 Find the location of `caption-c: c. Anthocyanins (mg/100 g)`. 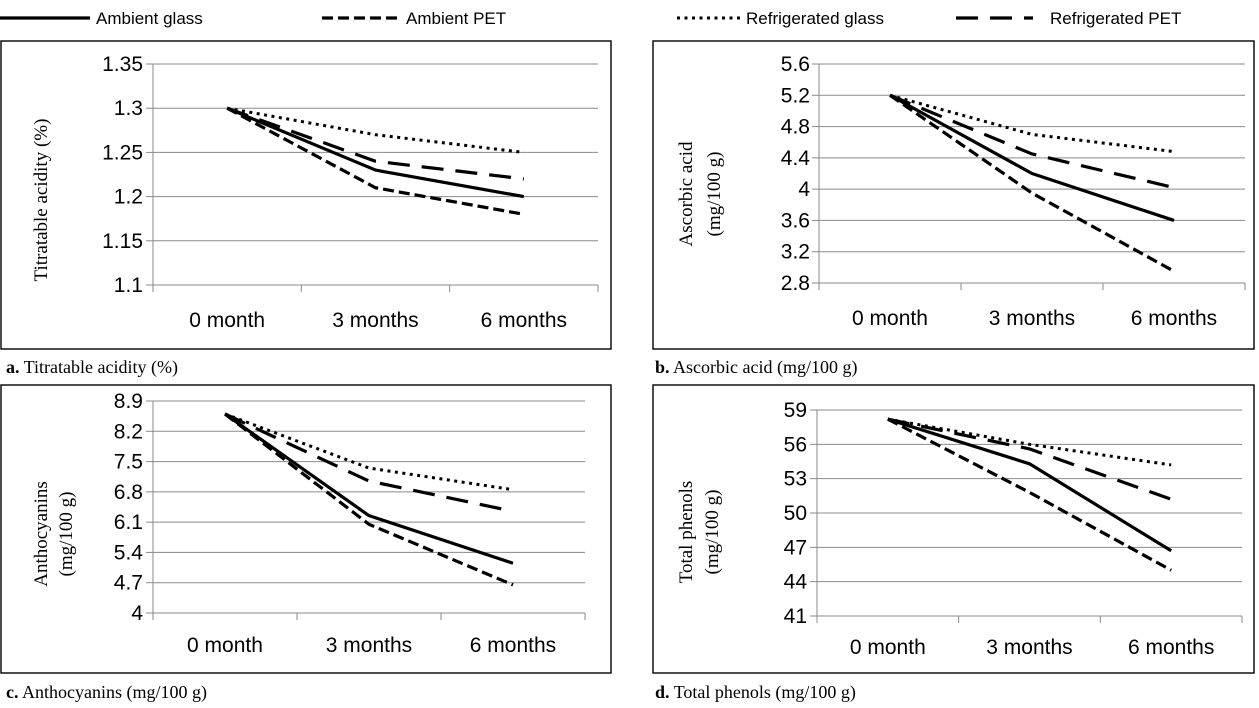

caption-c: c. Anthocyanins (mg/100 g) is located at coordinates (106, 692).